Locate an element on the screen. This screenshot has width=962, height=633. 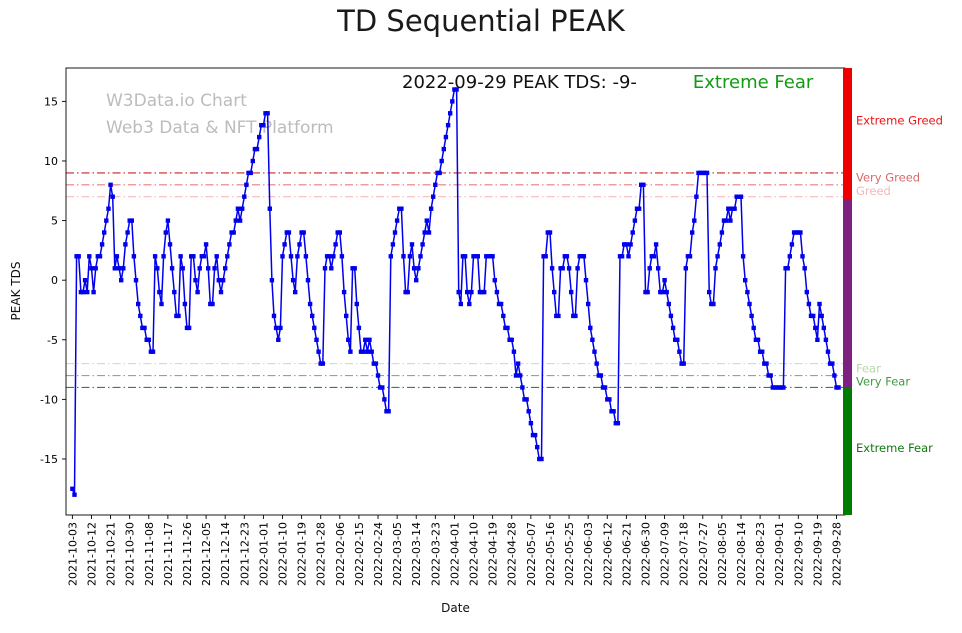
x-tick-label: 2022-03-23 is located at coordinates (435, 554).